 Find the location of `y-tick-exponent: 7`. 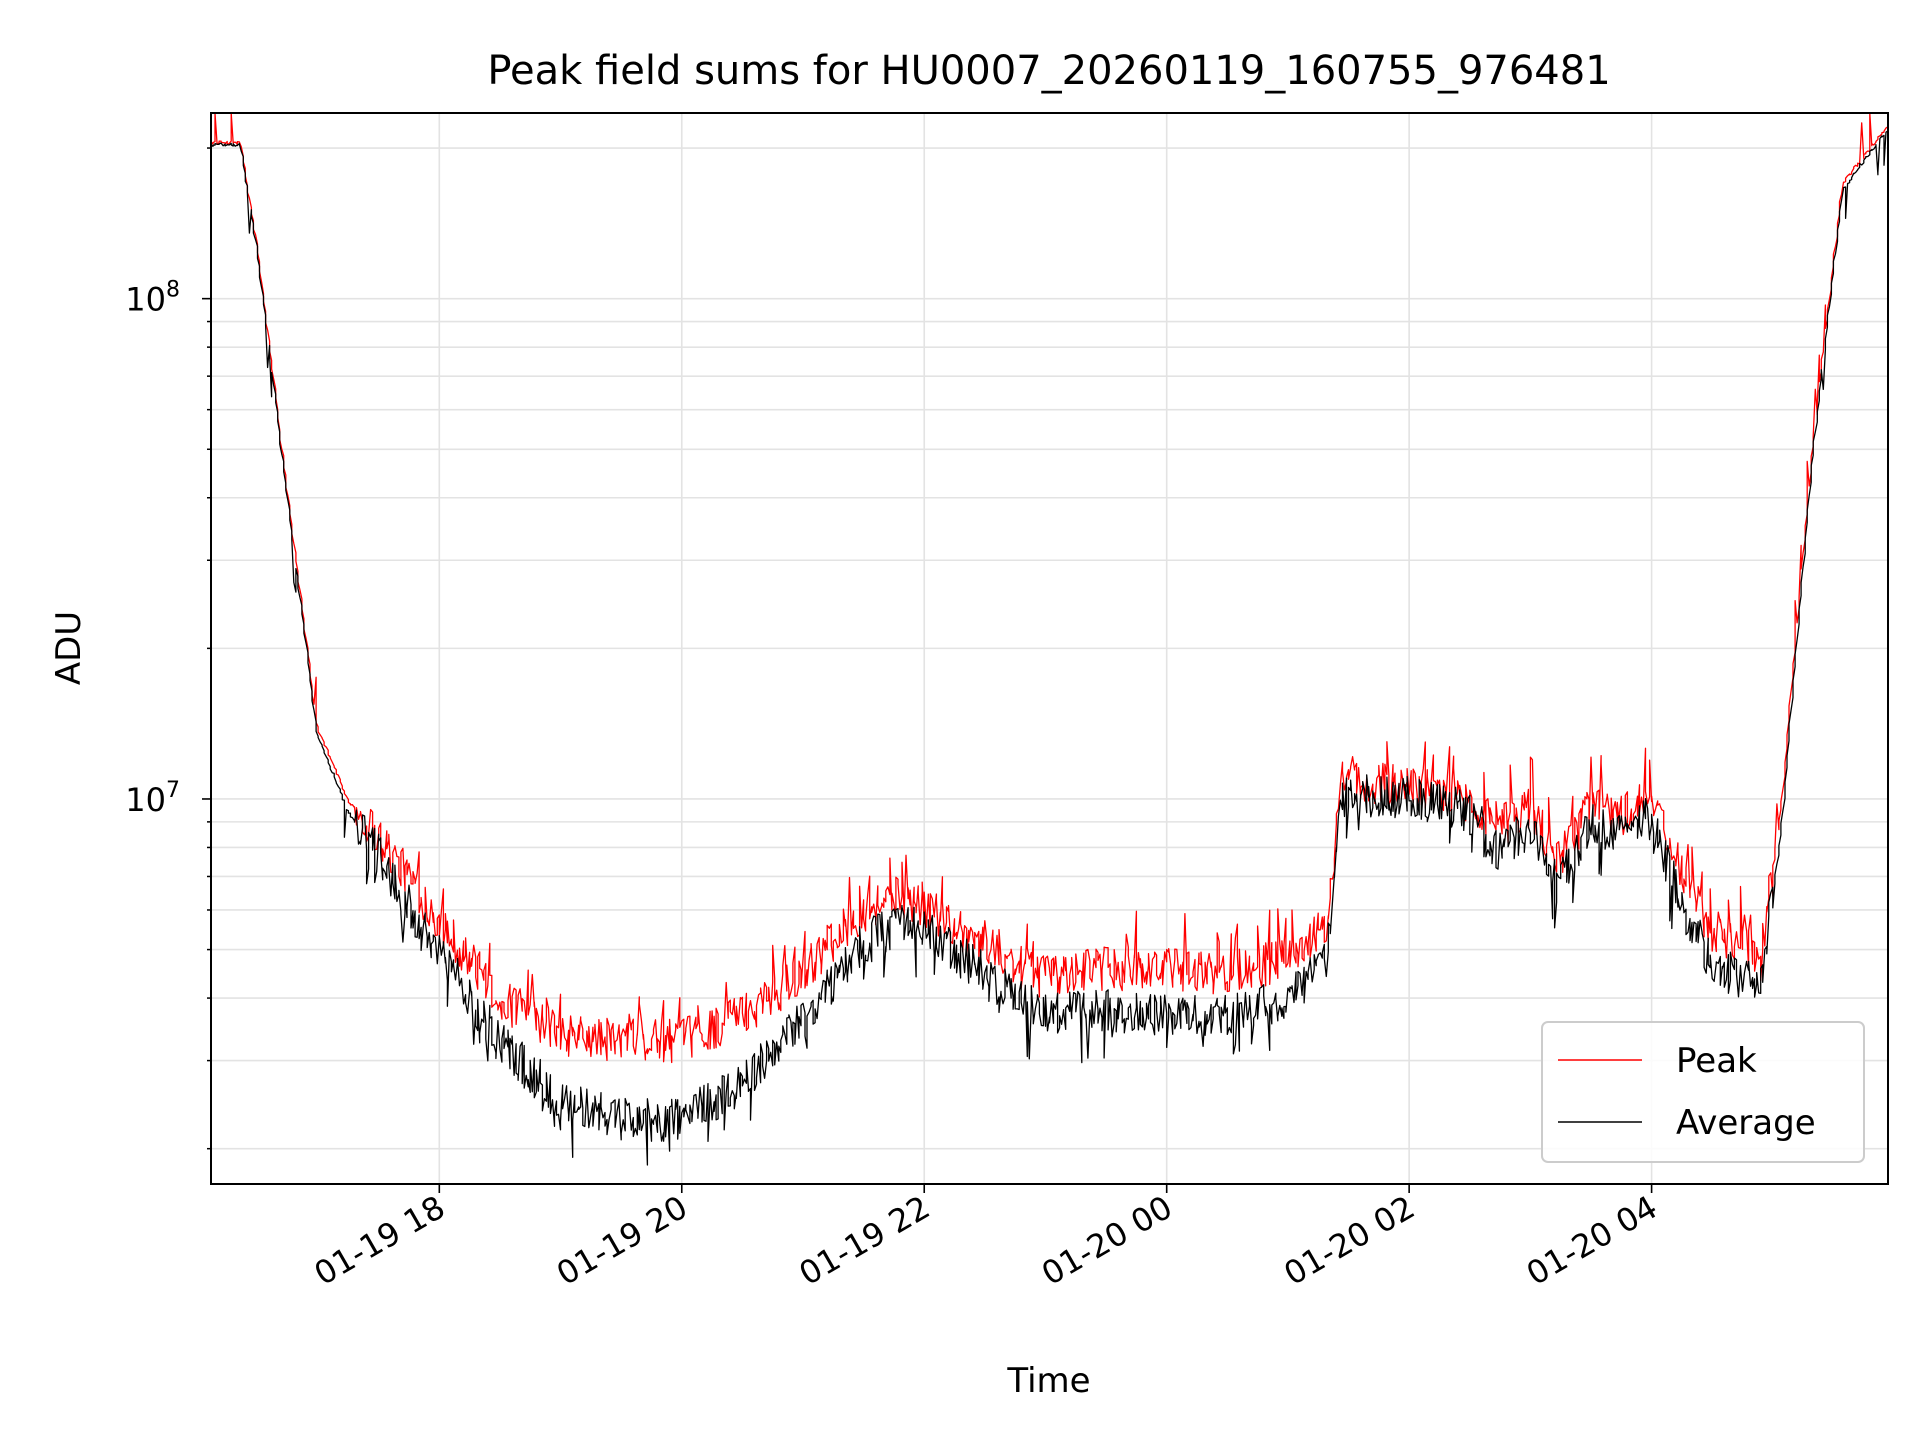

y-tick-exponent: 7 is located at coordinates (173, 790).